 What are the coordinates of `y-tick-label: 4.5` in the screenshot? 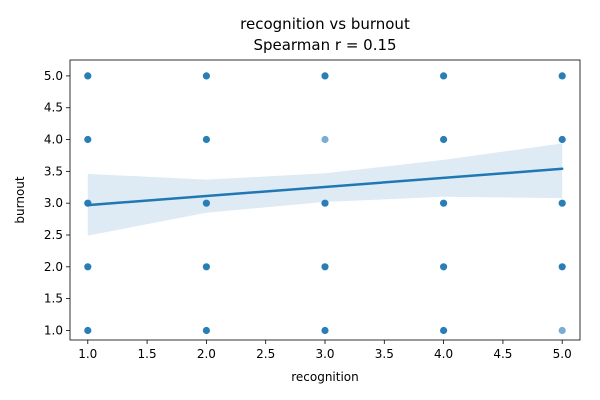 It's located at (53, 108).